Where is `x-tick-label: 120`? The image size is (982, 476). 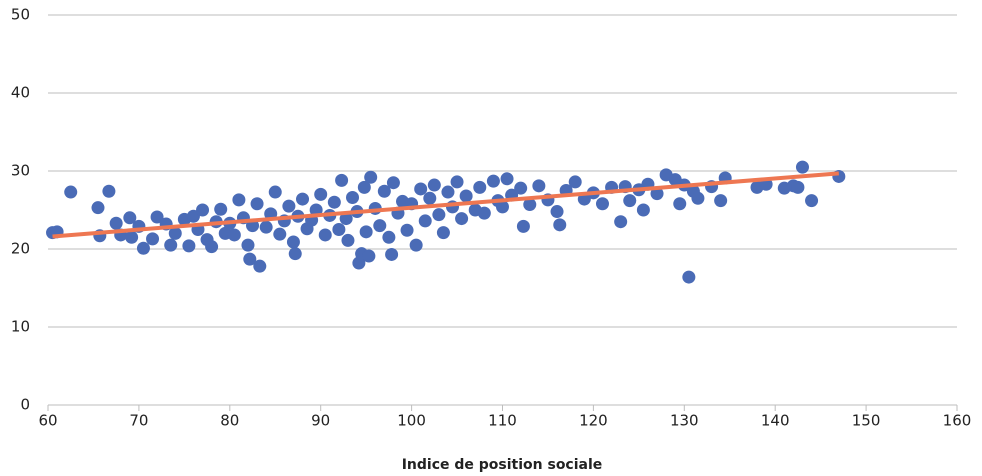 x-tick-label: 120 is located at coordinates (593, 421).